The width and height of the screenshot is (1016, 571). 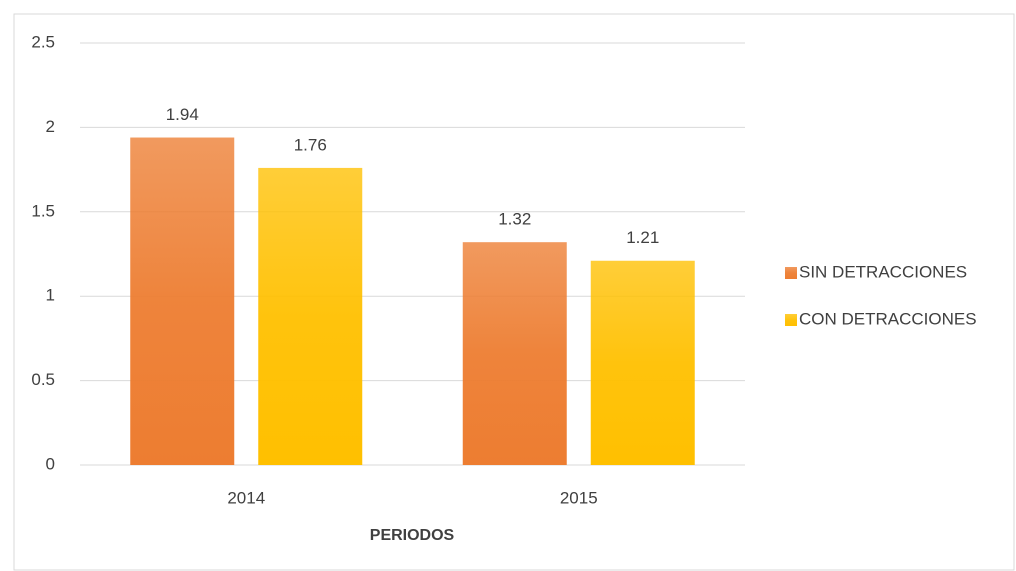 What do you see at coordinates (246, 497) in the screenshot?
I see `x-tick-label: 2014` at bounding box center [246, 497].